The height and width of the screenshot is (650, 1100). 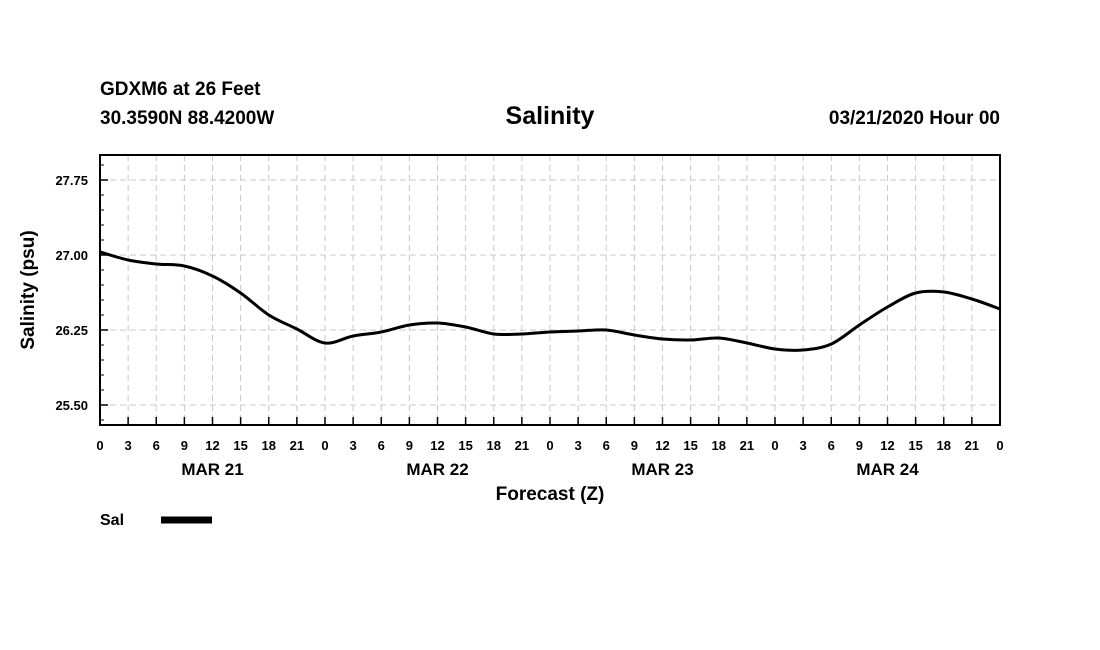 What do you see at coordinates (212, 469) in the screenshot?
I see `day-label: MAR 21` at bounding box center [212, 469].